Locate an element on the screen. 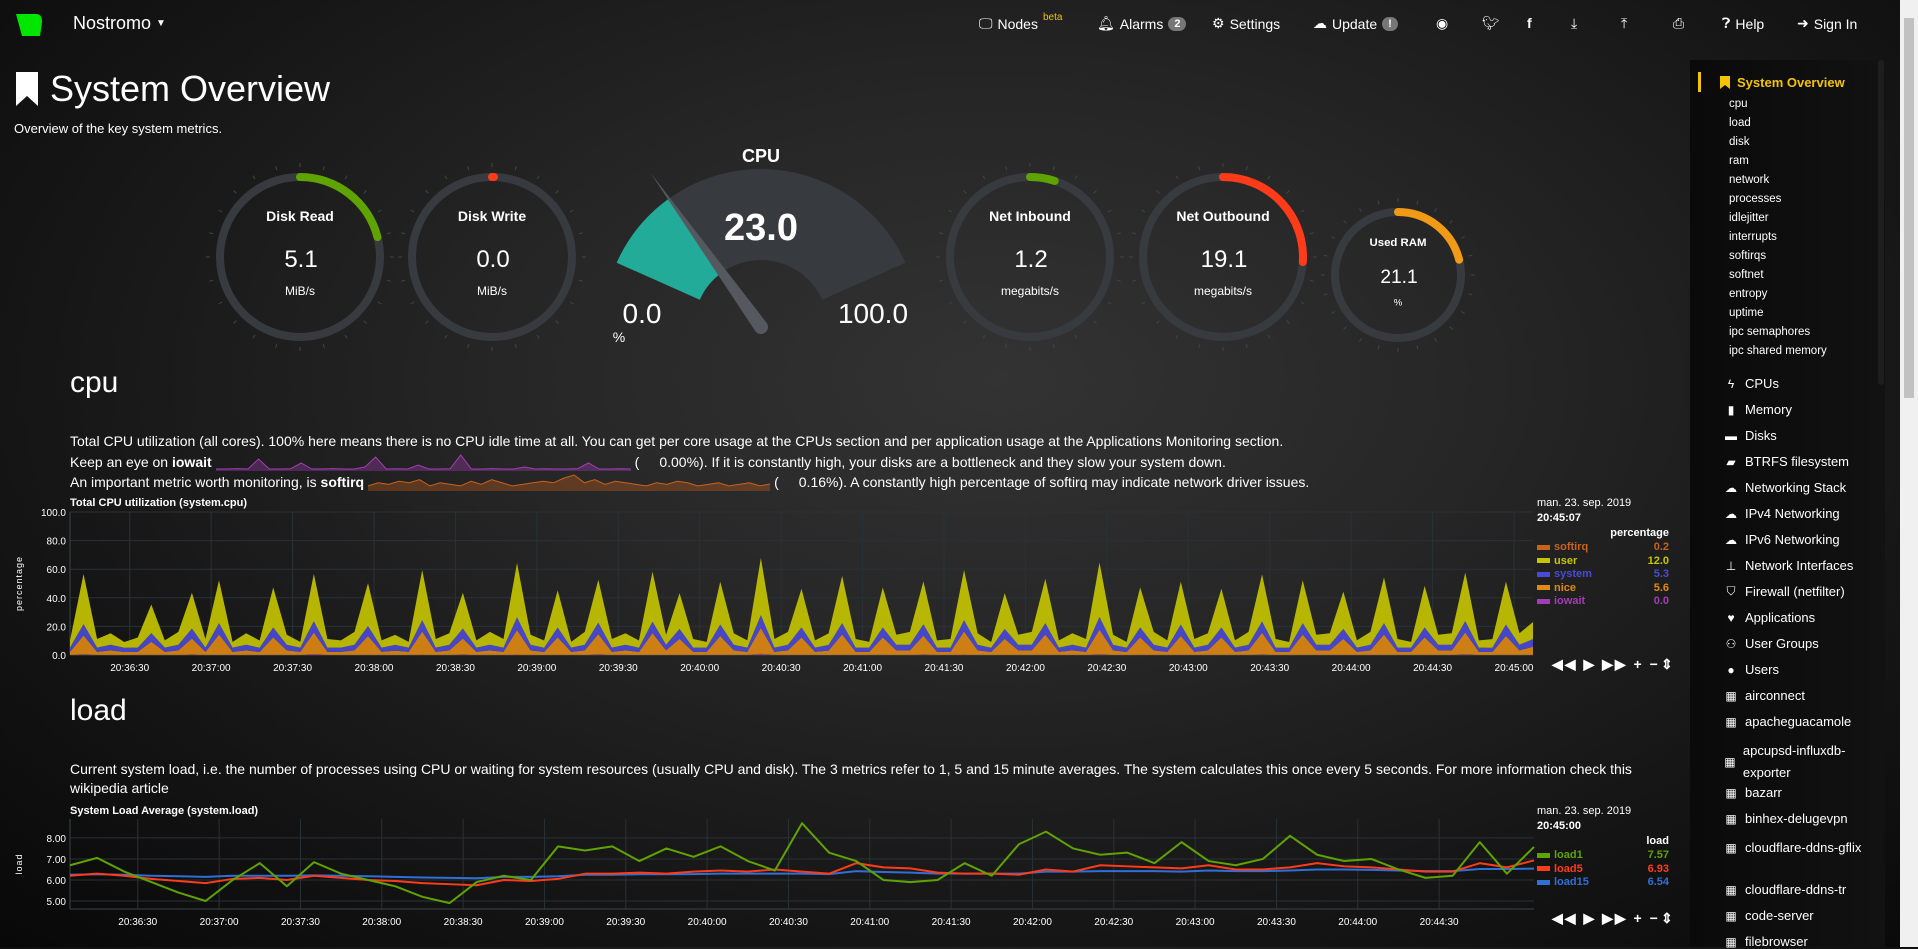 The image size is (1918, 949). sidebar-item-btrfs-filesystem: ▰BTRFS filesystem is located at coordinates (1798, 461).